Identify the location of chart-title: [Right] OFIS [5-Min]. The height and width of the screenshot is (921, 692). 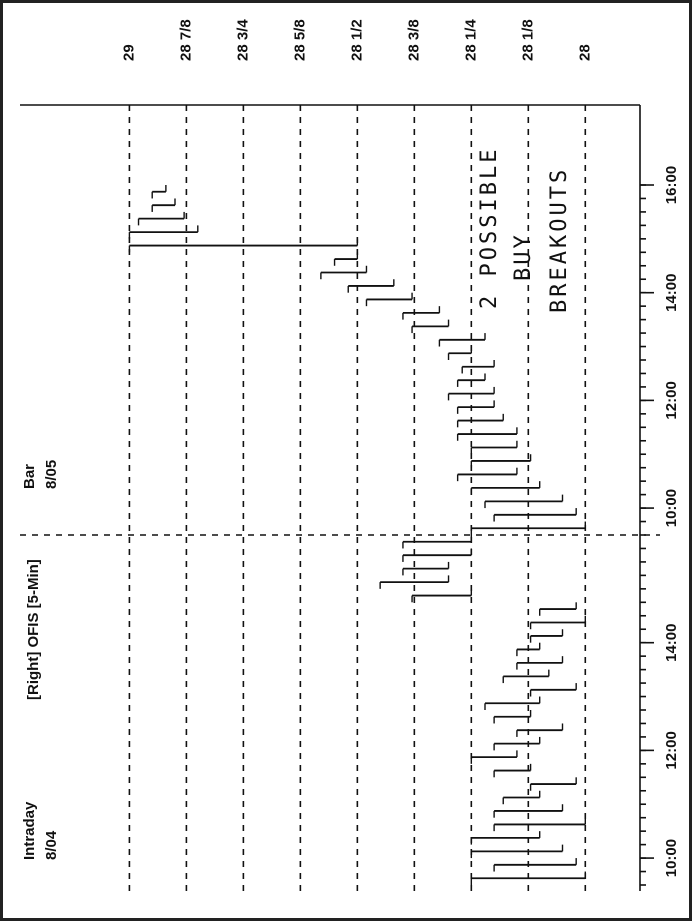
(33, 629).